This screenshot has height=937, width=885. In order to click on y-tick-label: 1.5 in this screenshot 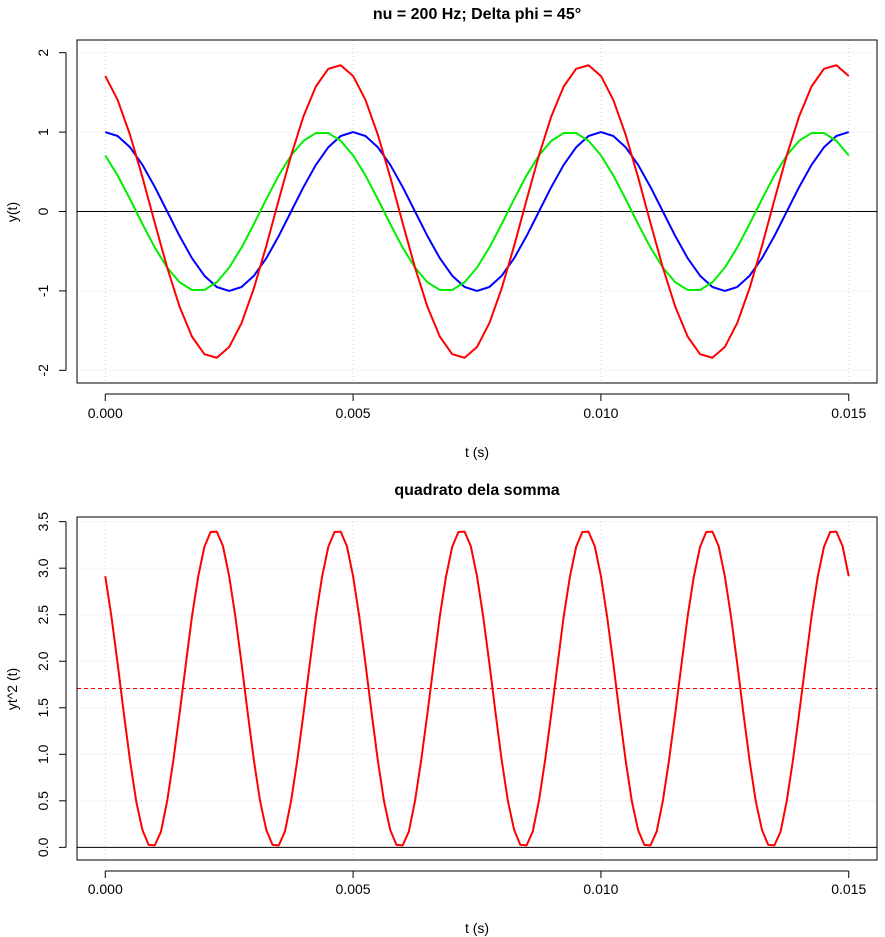, I will do `click(43, 708)`.